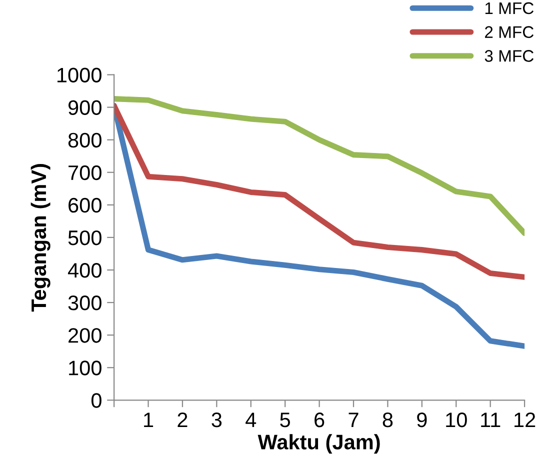 The image size is (551, 473). What do you see at coordinates (85, 172) in the screenshot?
I see `y-tick-label: 700` at bounding box center [85, 172].